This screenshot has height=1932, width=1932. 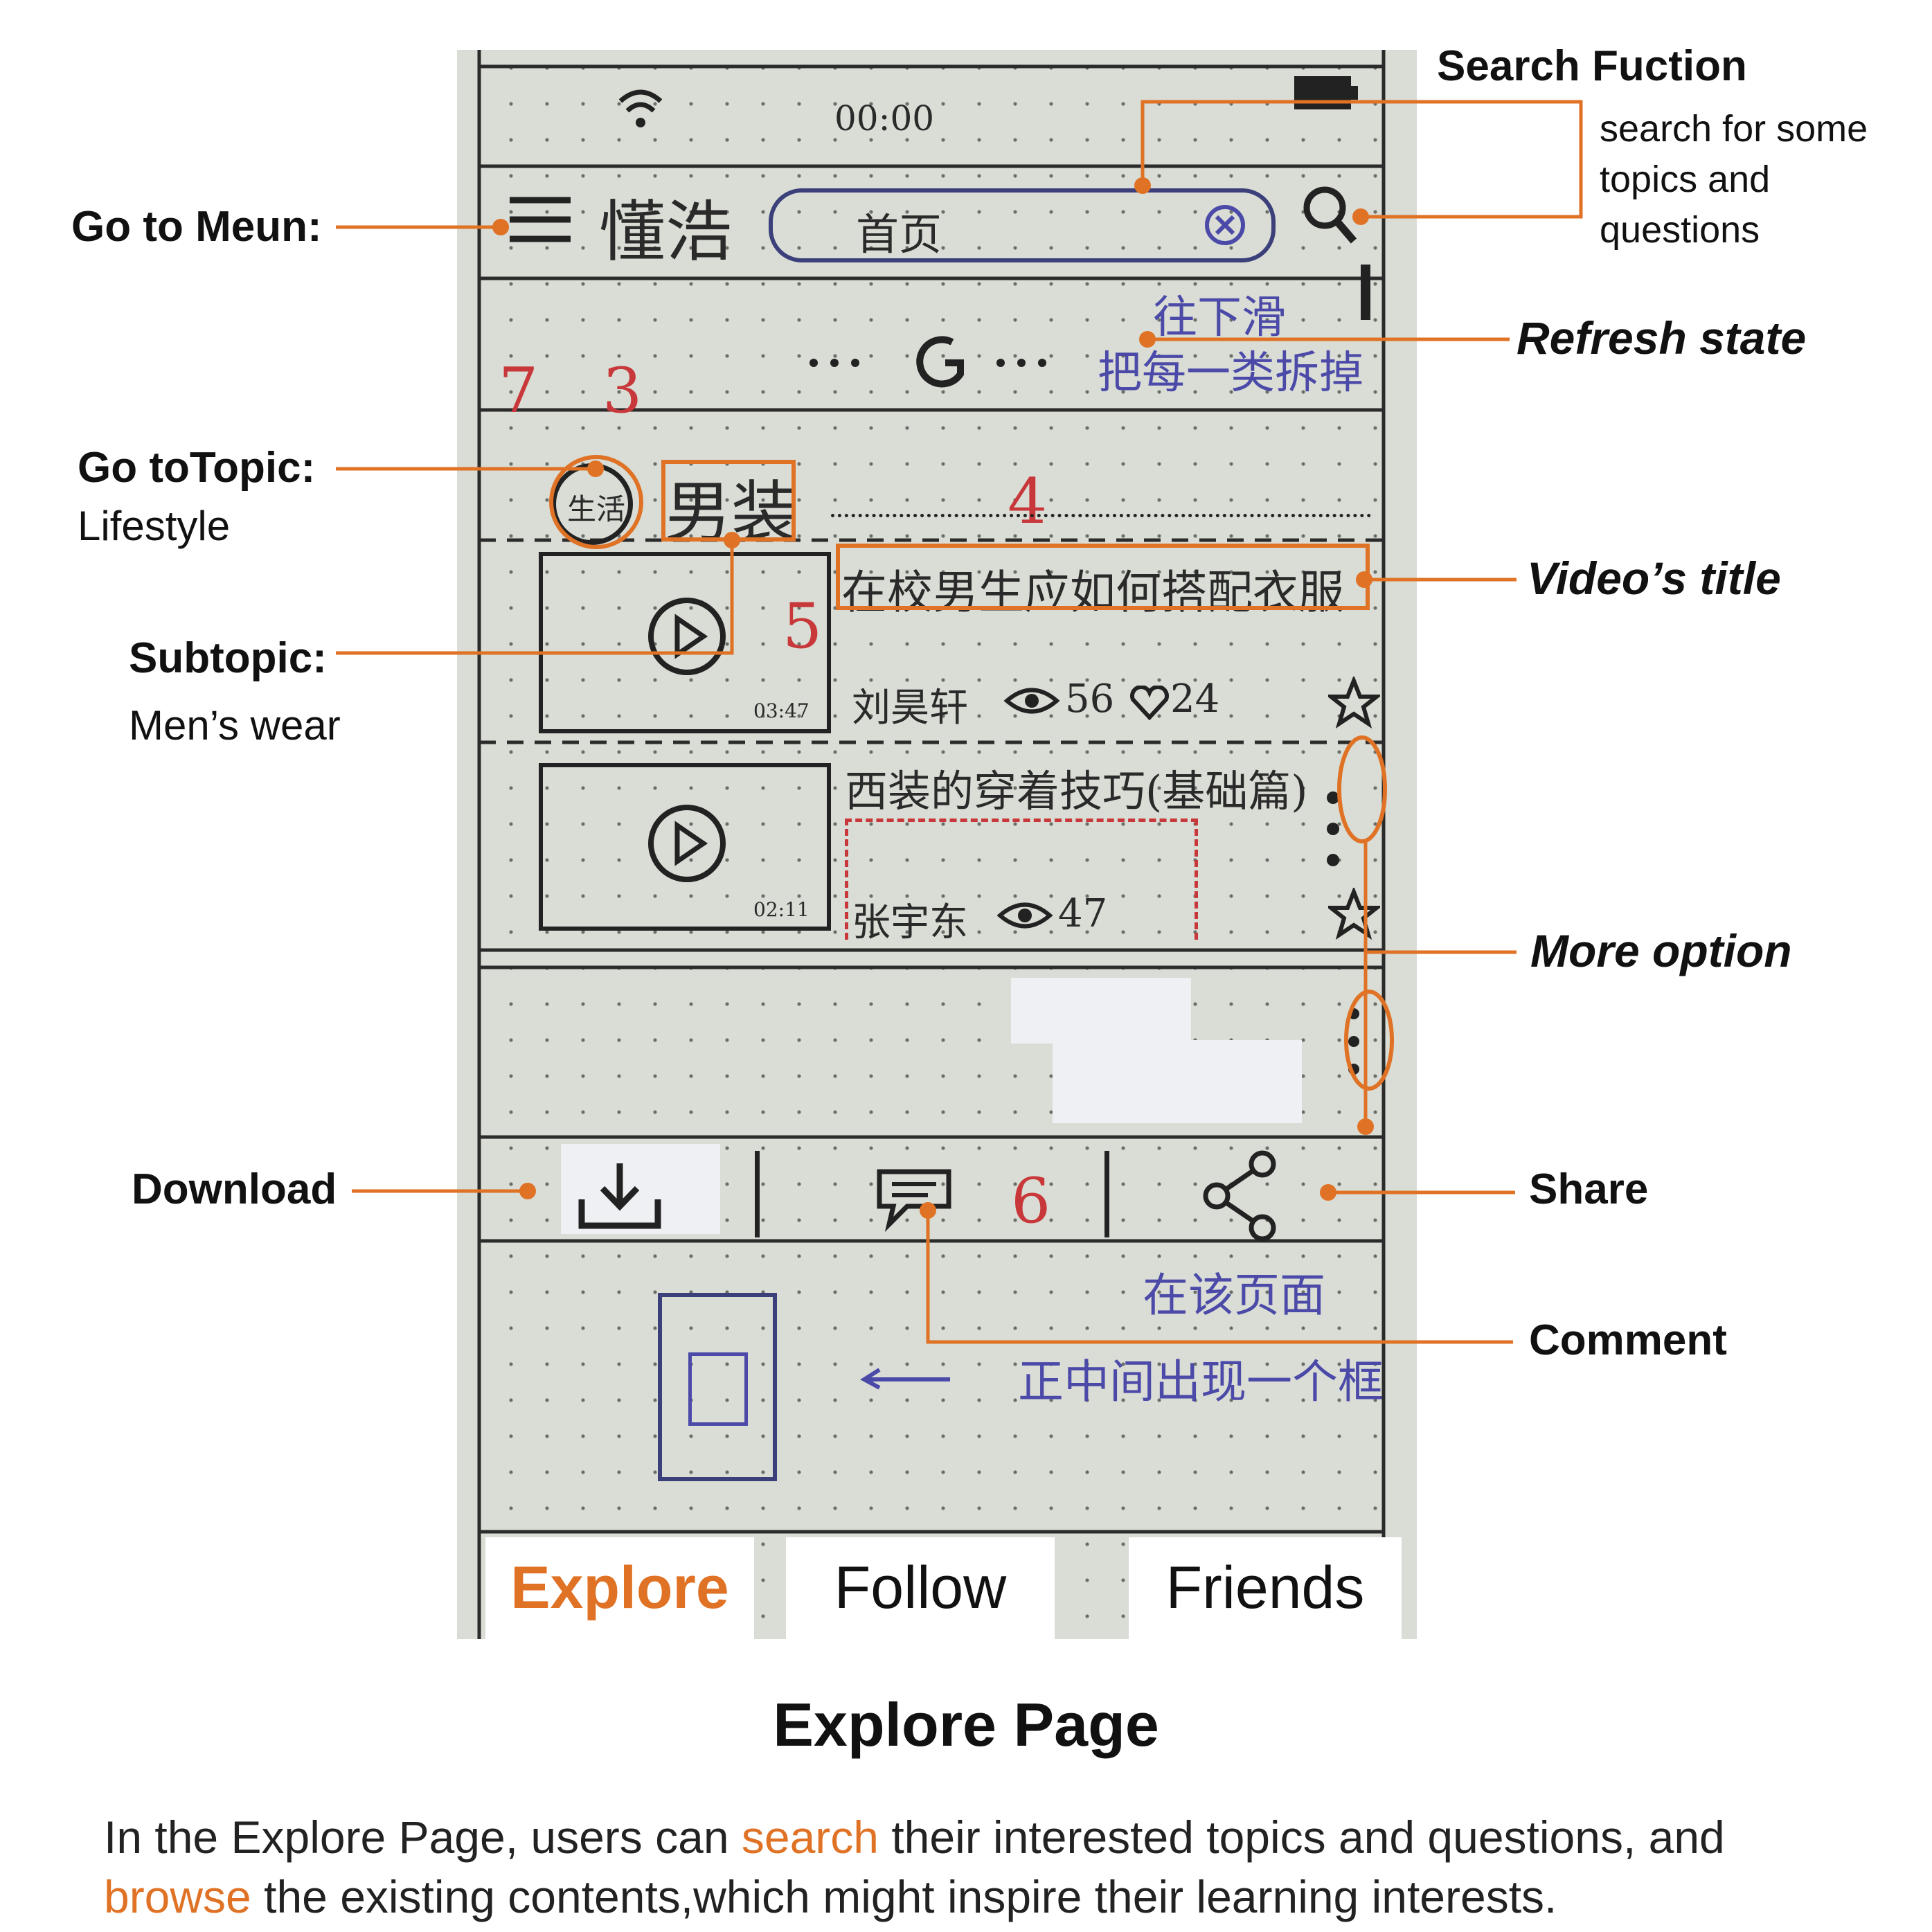 I want to click on flow-number-4: 4, so click(x=1028, y=501).